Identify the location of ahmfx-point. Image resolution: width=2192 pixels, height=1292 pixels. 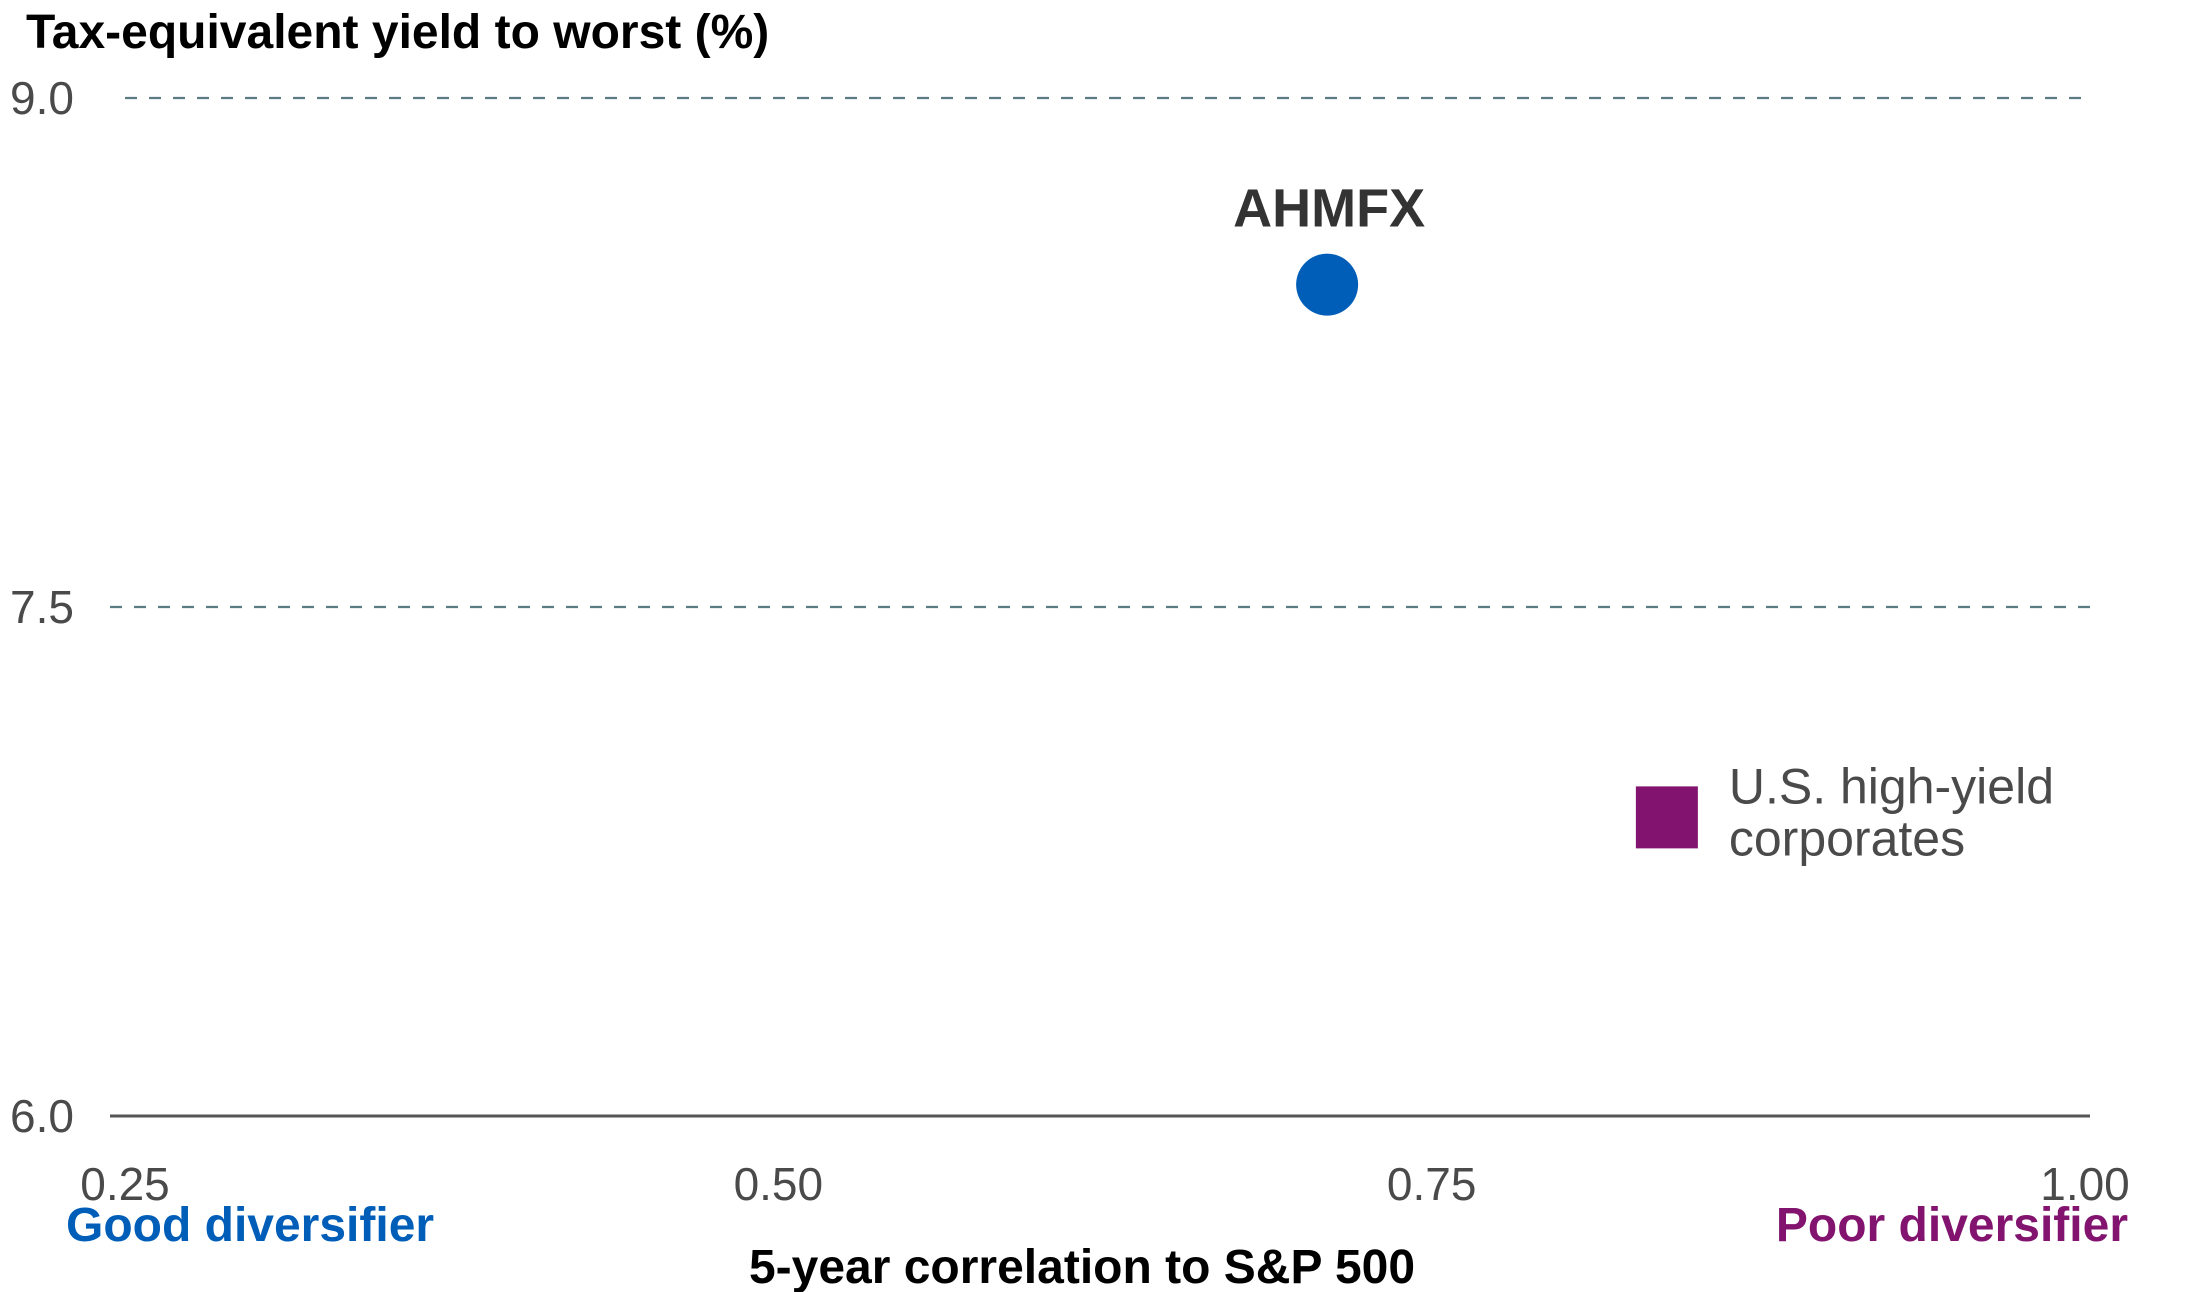
(1327, 284).